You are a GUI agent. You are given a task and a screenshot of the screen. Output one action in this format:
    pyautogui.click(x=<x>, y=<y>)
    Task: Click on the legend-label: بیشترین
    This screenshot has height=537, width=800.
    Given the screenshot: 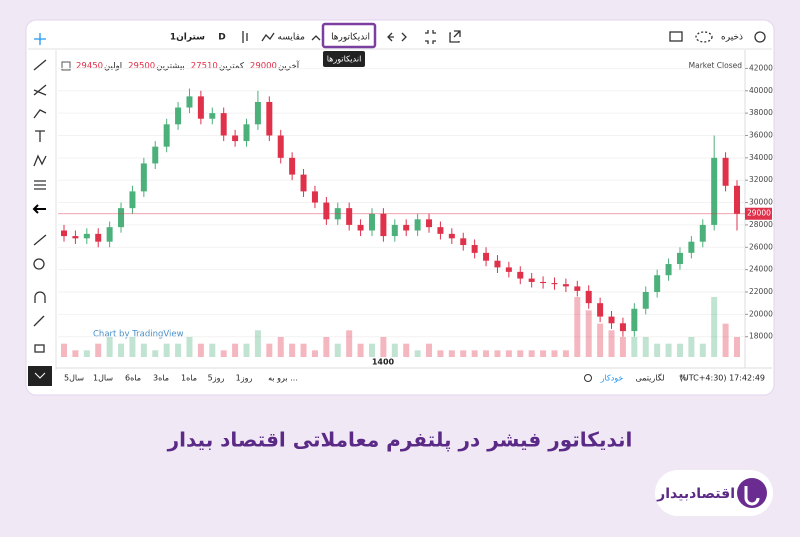 What is the action you would take?
    pyautogui.click(x=170, y=67)
    